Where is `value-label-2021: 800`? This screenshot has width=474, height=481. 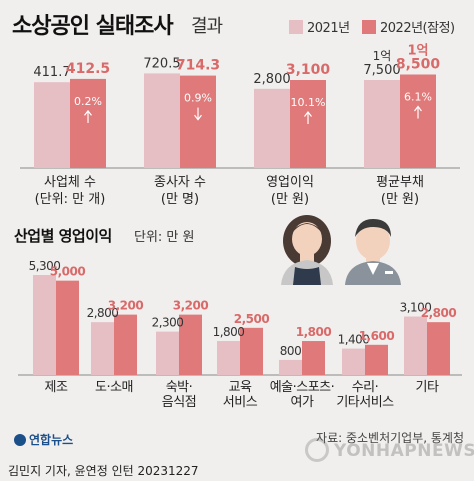
value-label-2021: 800 is located at coordinates (290, 351).